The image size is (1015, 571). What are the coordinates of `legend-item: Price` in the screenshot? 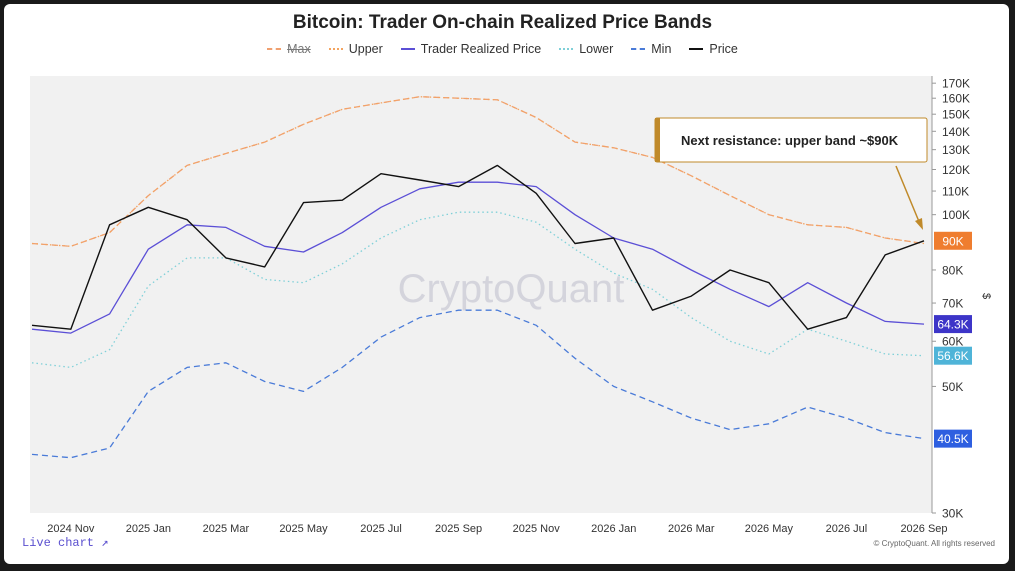 It's located at (713, 49).